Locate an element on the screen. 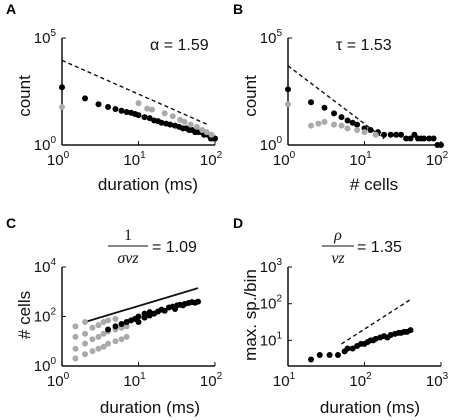 This screenshot has height=420, width=454. annotation-d-value: = 1.35 is located at coordinates (379, 247).